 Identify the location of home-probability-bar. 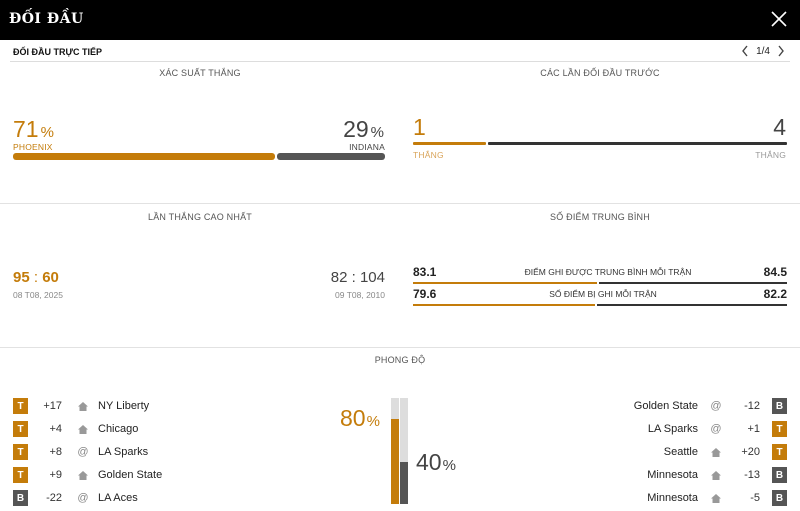
(144, 156).